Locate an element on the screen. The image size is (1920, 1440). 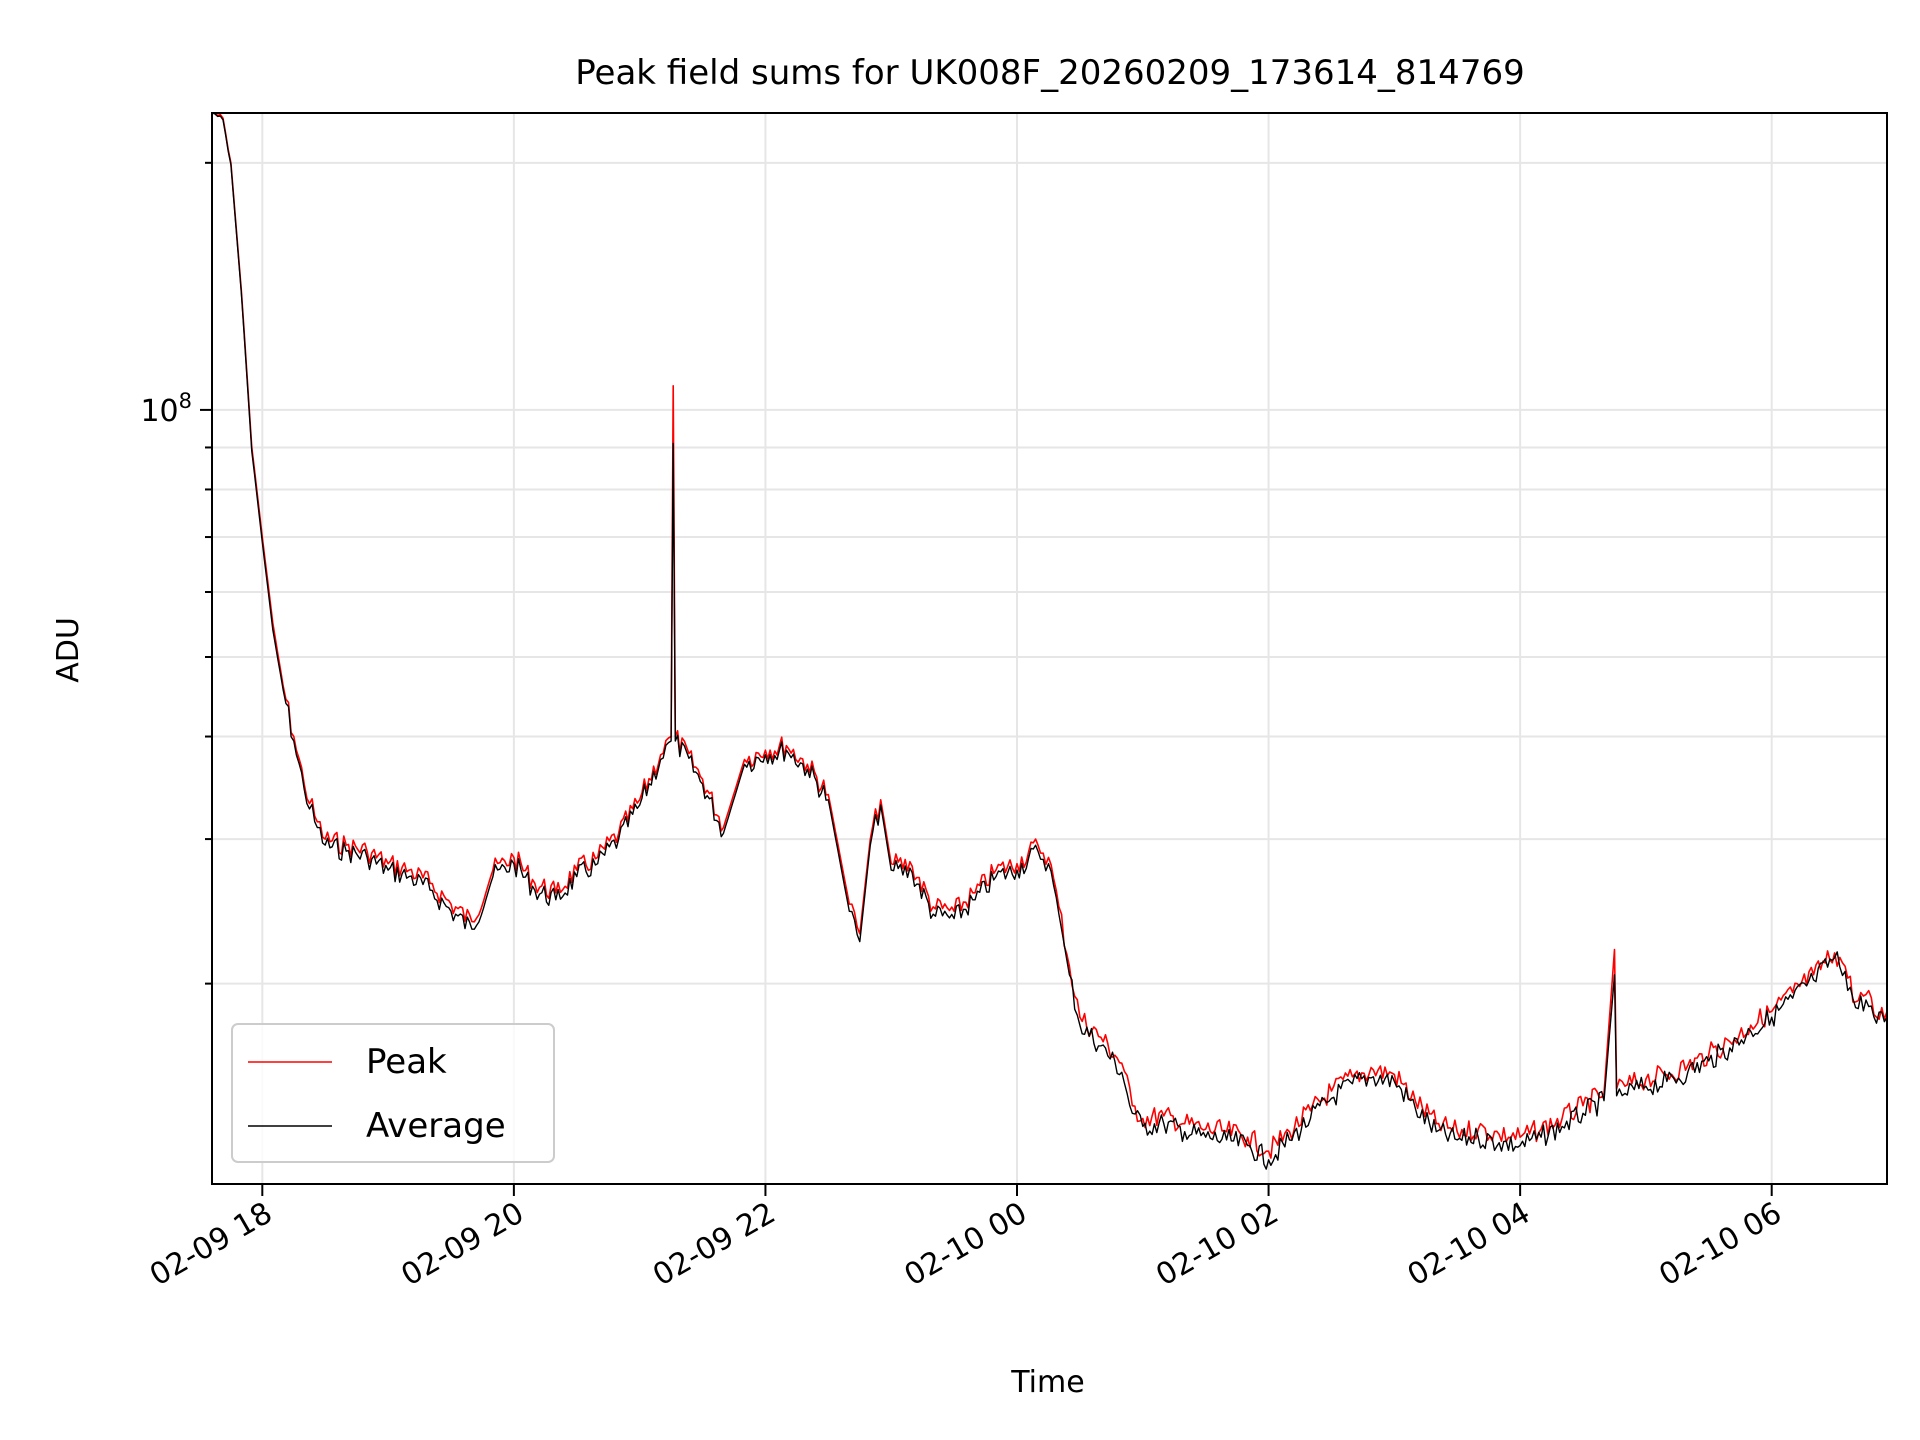
y-axis-label: ADU is located at coordinates (68, 650).